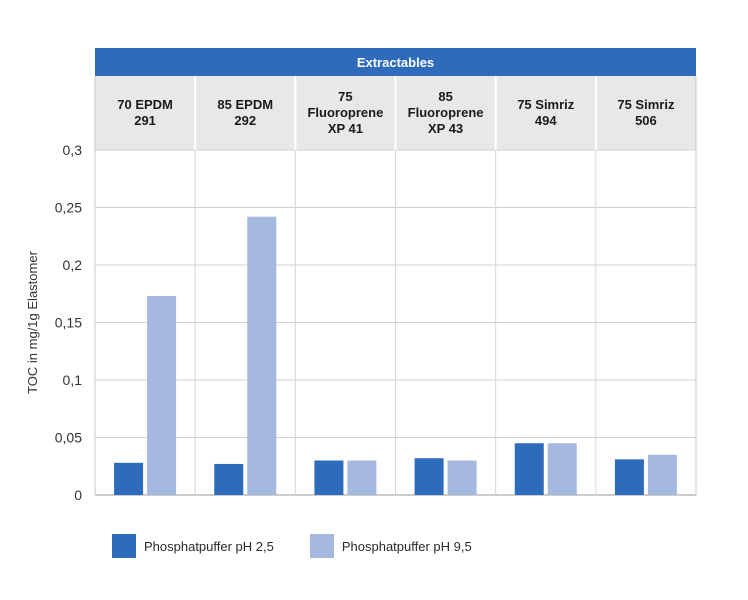  What do you see at coordinates (445, 96) in the screenshot?
I see `category-label-3-line-0: 85` at bounding box center [445, 96].